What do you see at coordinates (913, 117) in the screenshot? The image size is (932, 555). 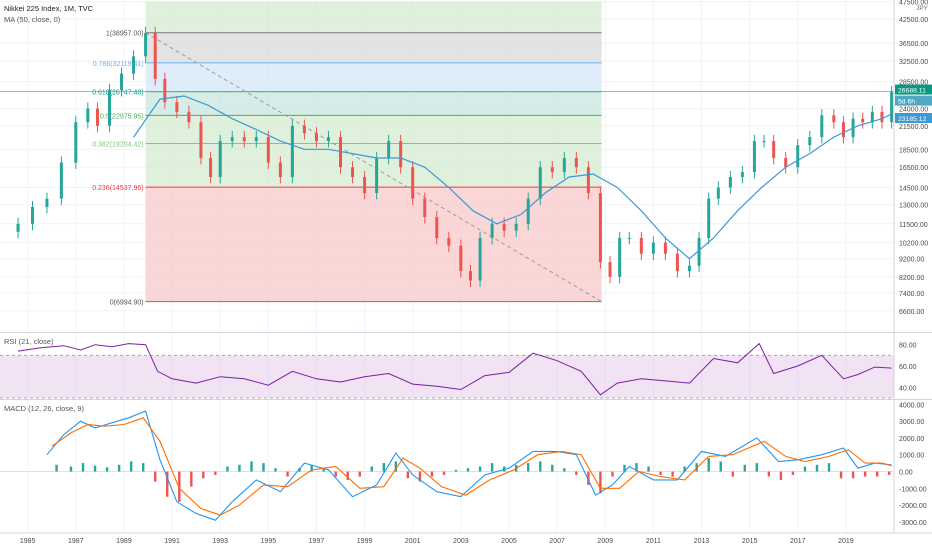 I see `ma-value-badge-bg` at bounding box center [913, 117].